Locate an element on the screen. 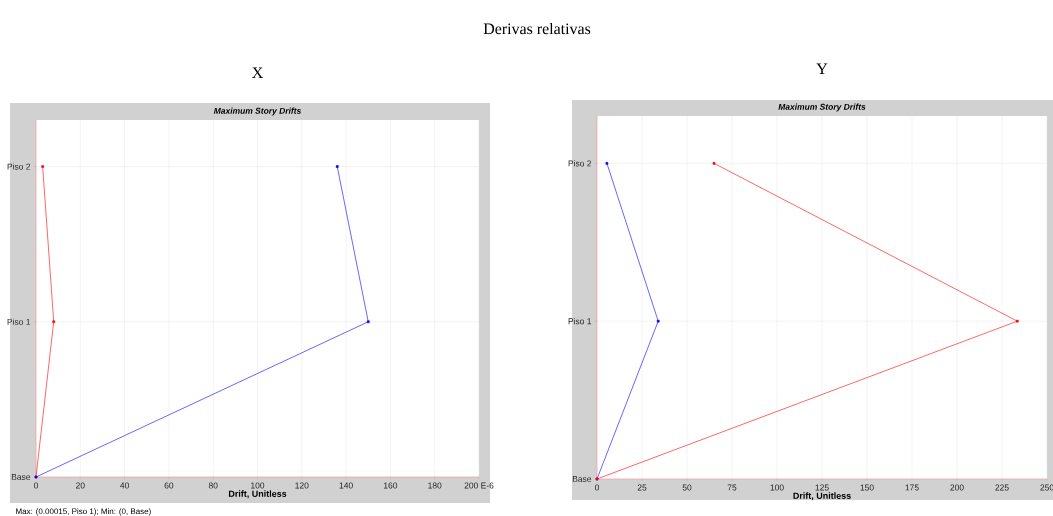 Image resolution: width=1053 pixels, height=516 pixels. x-tick-label: 225 is located at coordinates (1002, 487).